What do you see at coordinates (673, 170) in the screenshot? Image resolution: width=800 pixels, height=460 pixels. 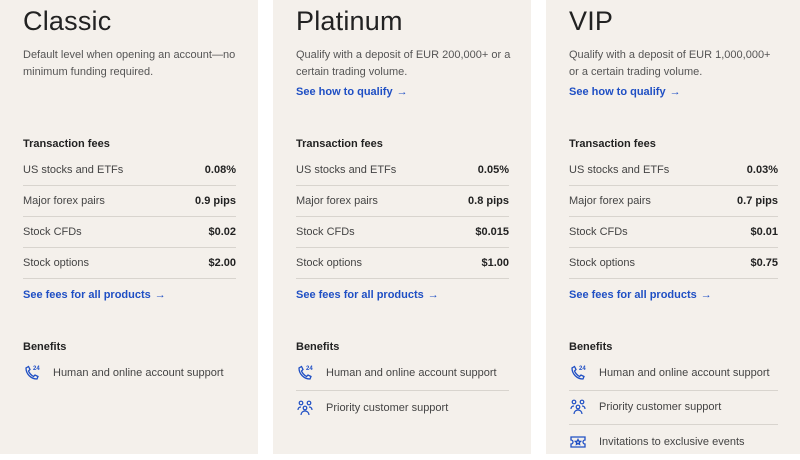 I see `fee-row: US stocks and ETFs 0.03%` at bounding box center [673, 170].